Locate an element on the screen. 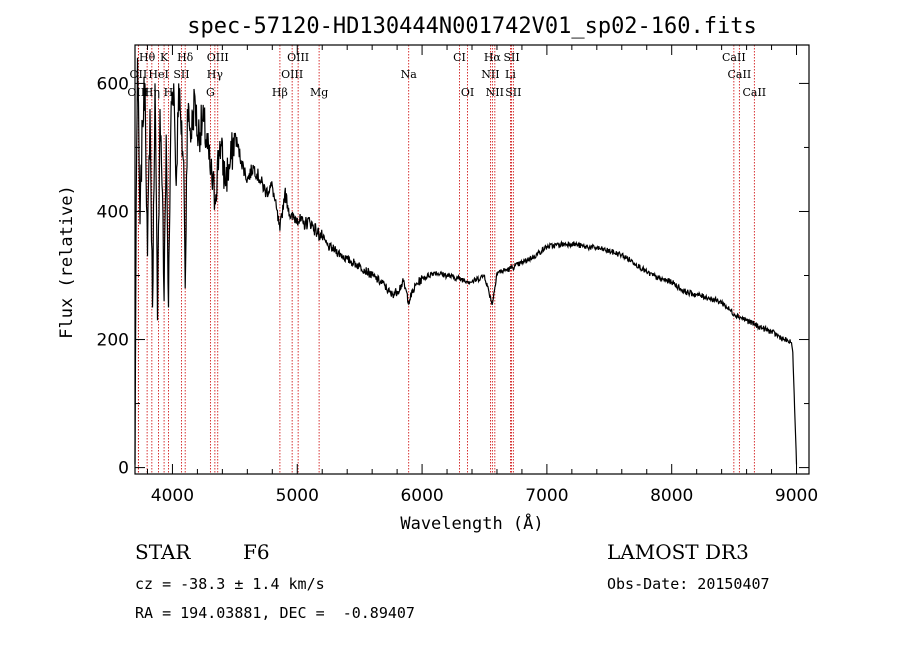 The width and height of the screenshot is (900, 649). line-label-21: G is located at coordinates (210, 92).